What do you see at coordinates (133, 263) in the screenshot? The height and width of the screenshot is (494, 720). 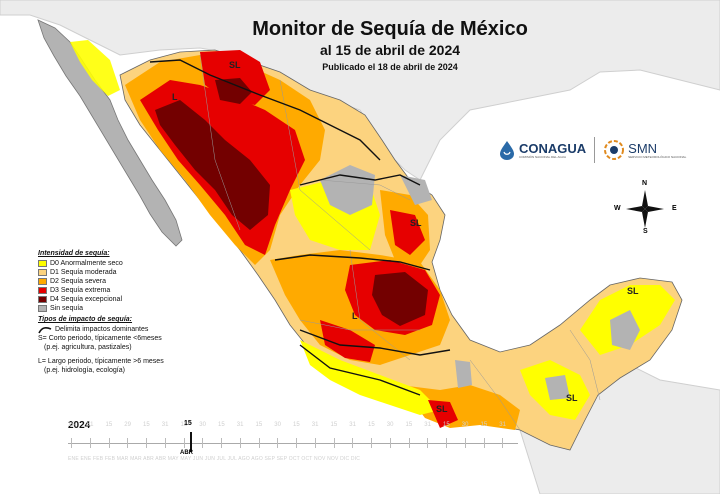 I see `legend-item: D0 Anormalmente seco` at bounding box center [133, 263].